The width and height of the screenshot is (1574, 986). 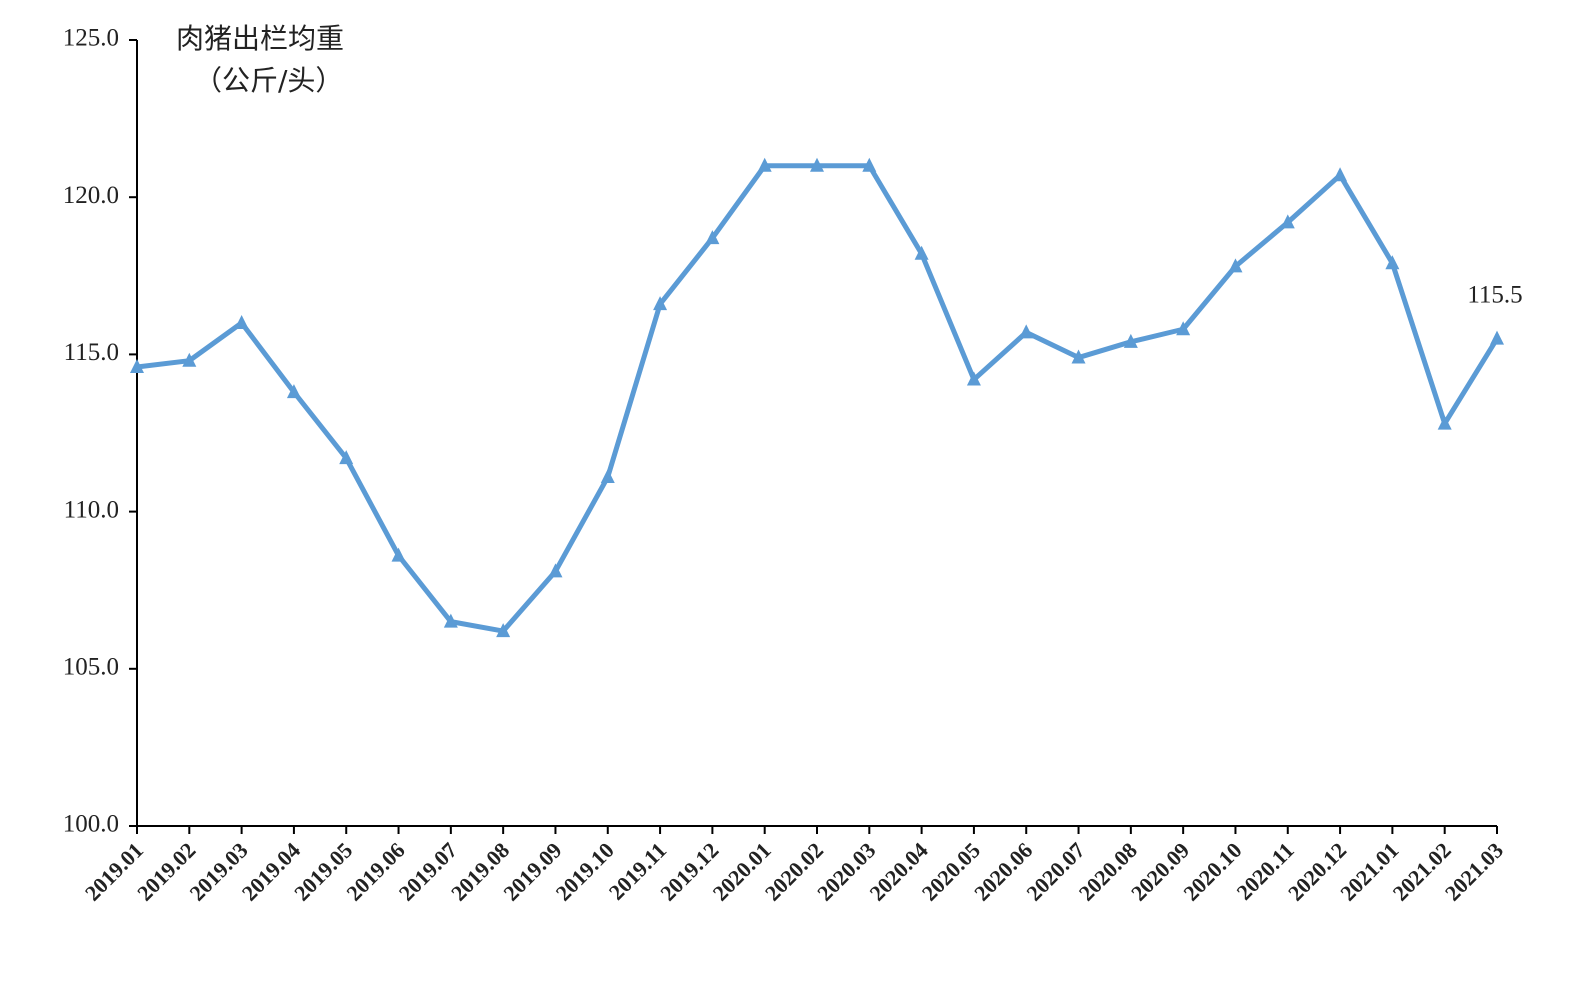 I want to click on x-tick-label: 2021.01, so click(x=1369, y=871).